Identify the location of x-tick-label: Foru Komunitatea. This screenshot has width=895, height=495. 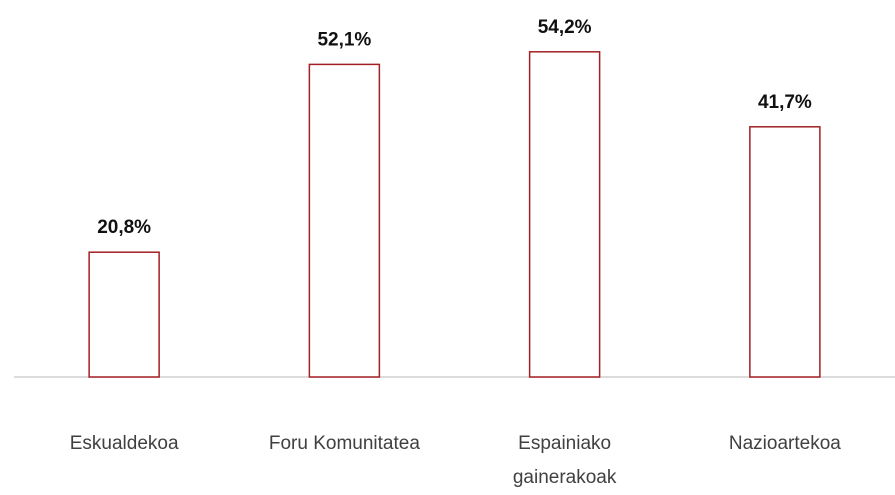
(344, 443).